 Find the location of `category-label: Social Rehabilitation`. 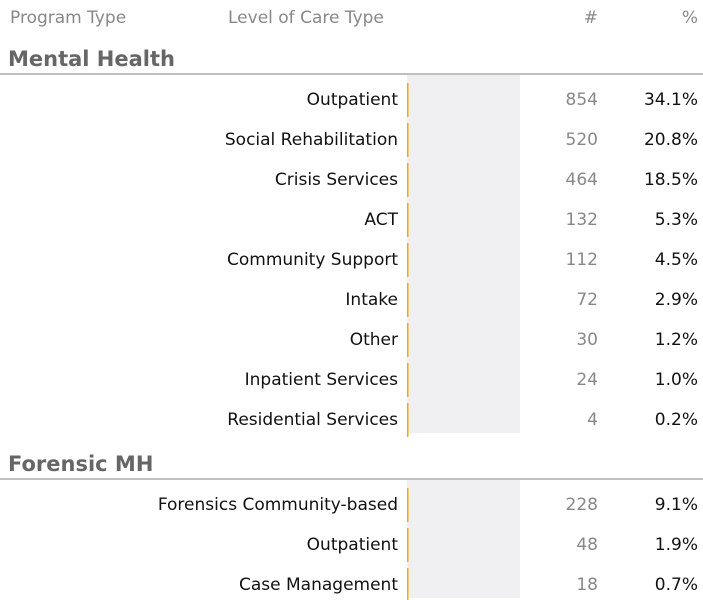

category-label: Social Rehabilitation is located at coordinates (311, 140).